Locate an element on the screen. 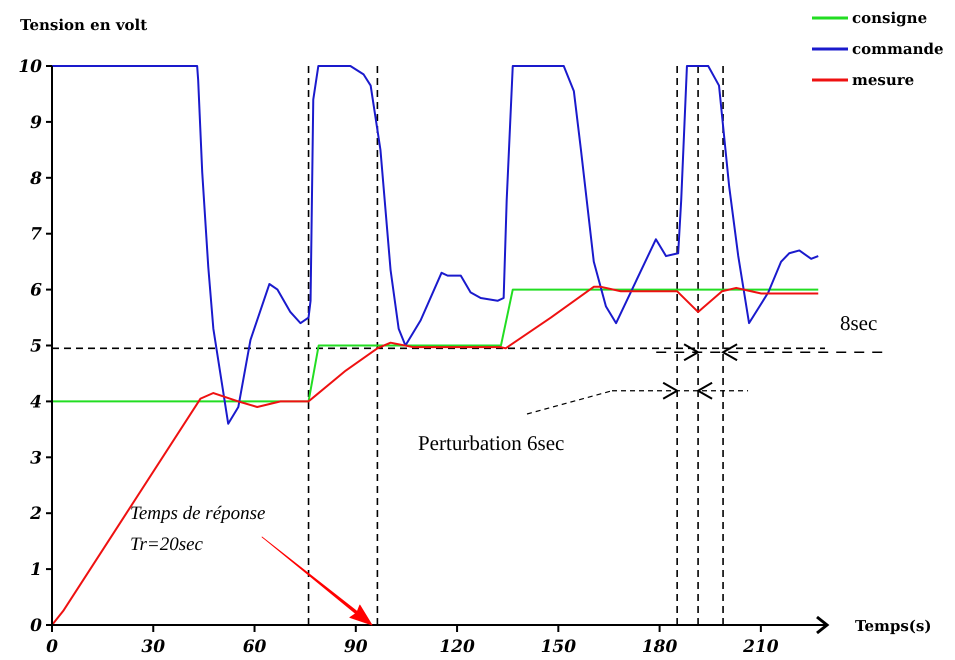 This screenshot has width=955, height=660. y-tick-label: 8 is located at coordinates (36, 178).